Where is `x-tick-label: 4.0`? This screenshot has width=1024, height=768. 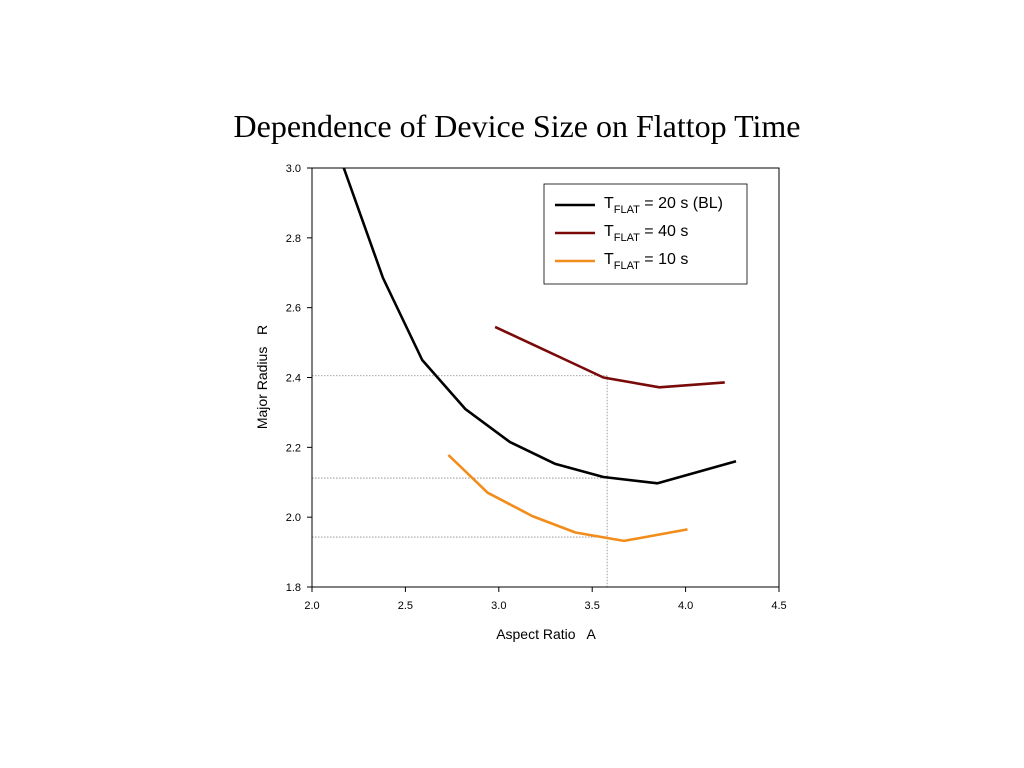 x-tick-label: 4.0 is located at coordinates (685, 606).